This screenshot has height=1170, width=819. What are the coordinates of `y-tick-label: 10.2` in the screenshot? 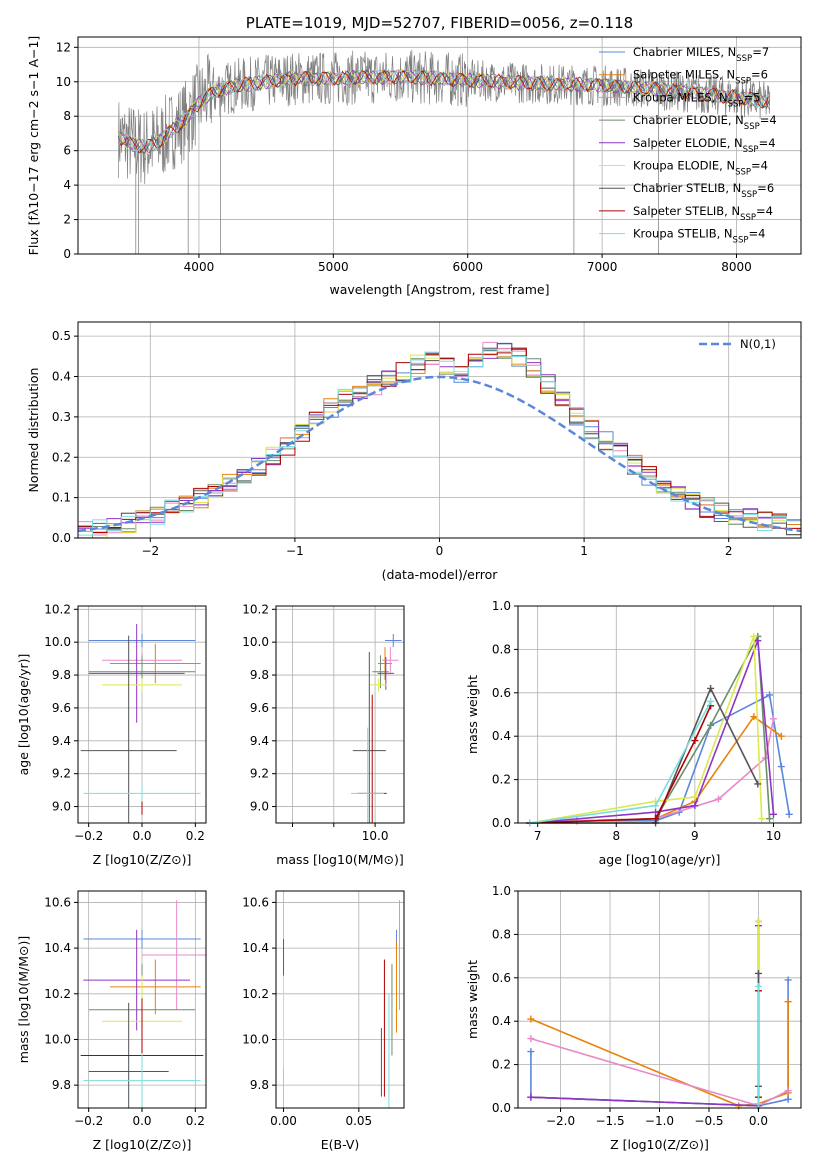 It's located at (57, 994).